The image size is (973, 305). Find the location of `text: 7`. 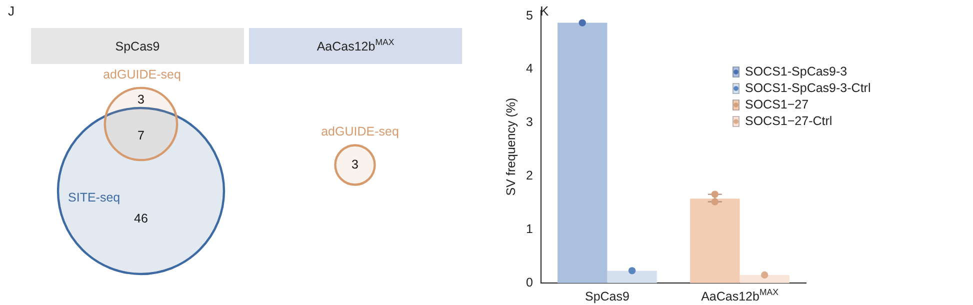

text: 7 is located at coordinates (141, 135).